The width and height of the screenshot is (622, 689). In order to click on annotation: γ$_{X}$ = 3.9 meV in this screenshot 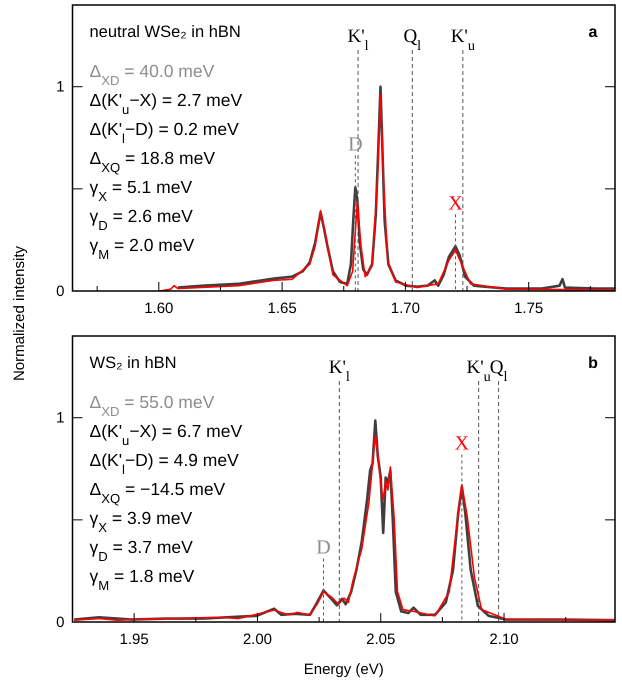, I will do `click(141, 521)`.